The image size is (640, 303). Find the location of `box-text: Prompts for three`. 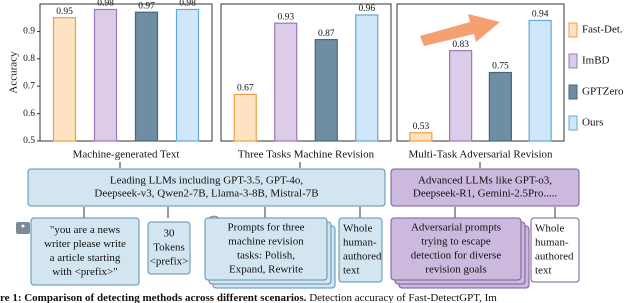

box-text: Prompts for three is located at coordinates (266, 228).